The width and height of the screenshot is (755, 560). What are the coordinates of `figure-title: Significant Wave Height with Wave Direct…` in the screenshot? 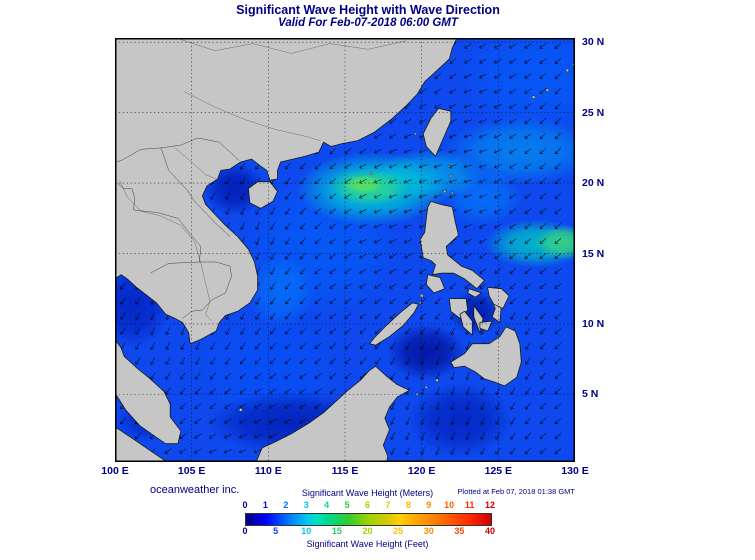 It's located at (368, 10).